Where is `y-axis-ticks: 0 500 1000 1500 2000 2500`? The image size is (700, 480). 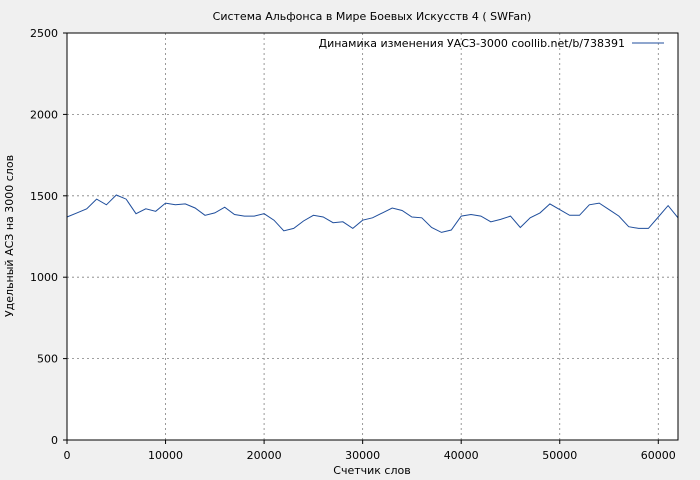 y-axis-ticks: 0 500 1000 1500 2000 2500 is located at coordinates (48, 237).